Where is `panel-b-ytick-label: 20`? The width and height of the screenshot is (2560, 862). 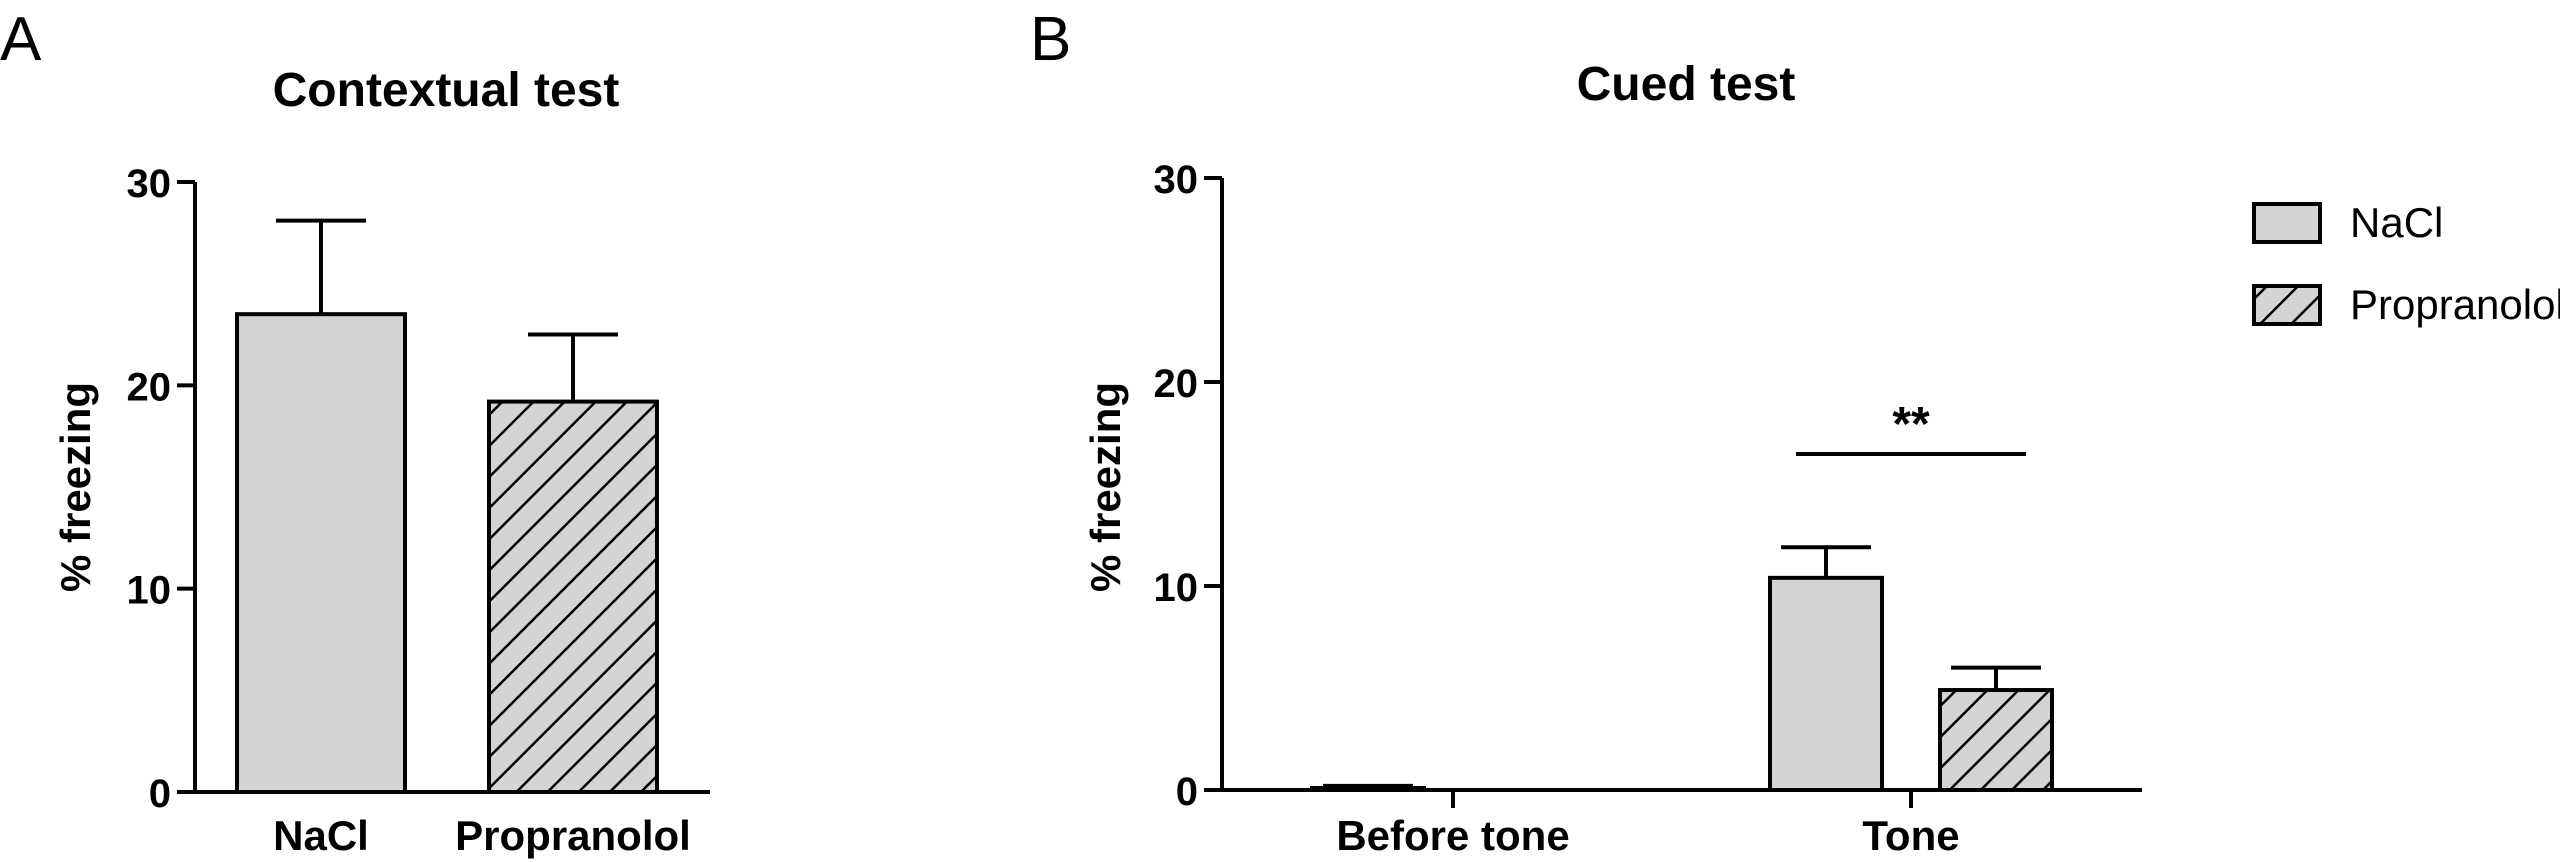 panel-b-ytick-label: 20 is located at coordinates (1176, 384).